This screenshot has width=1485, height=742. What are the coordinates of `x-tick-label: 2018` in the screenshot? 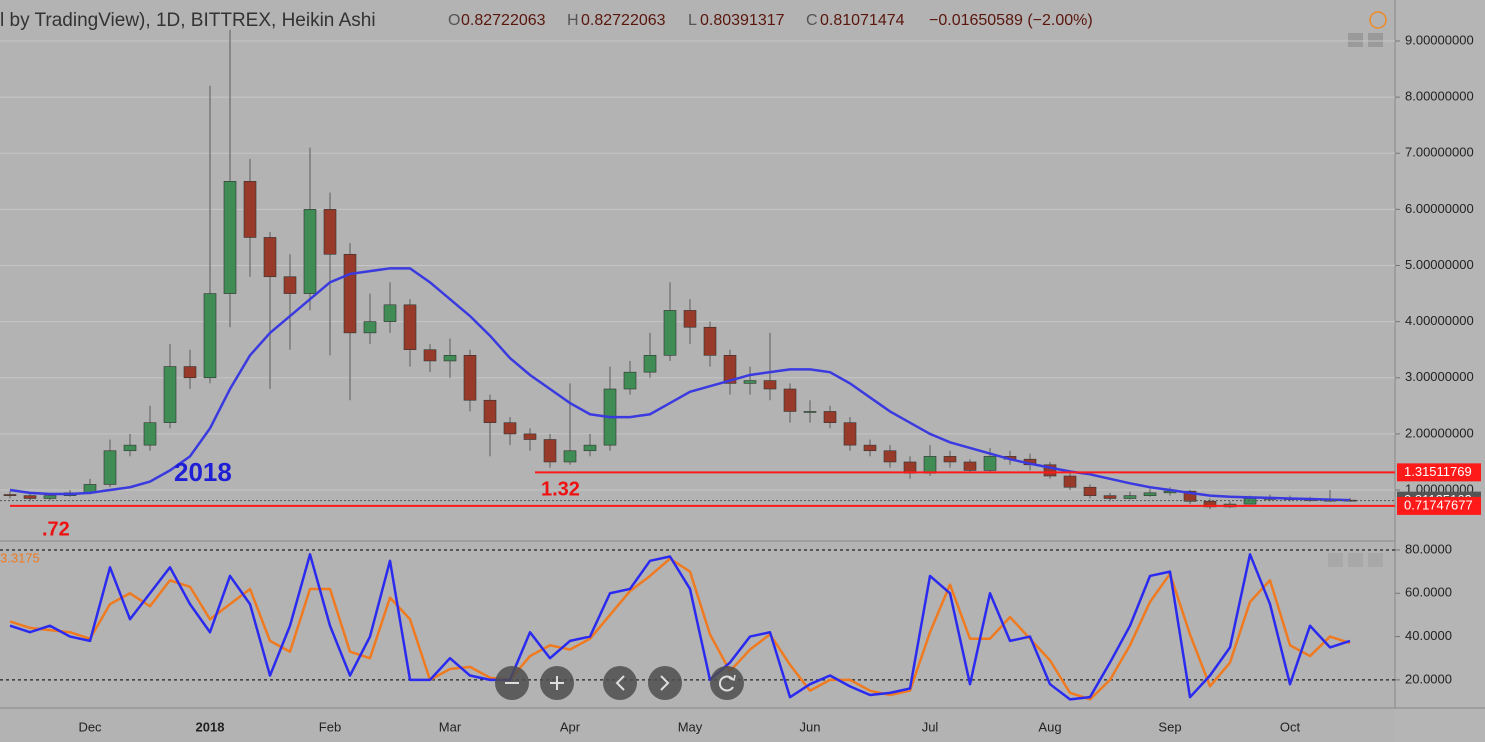 It's located at (210, 726).